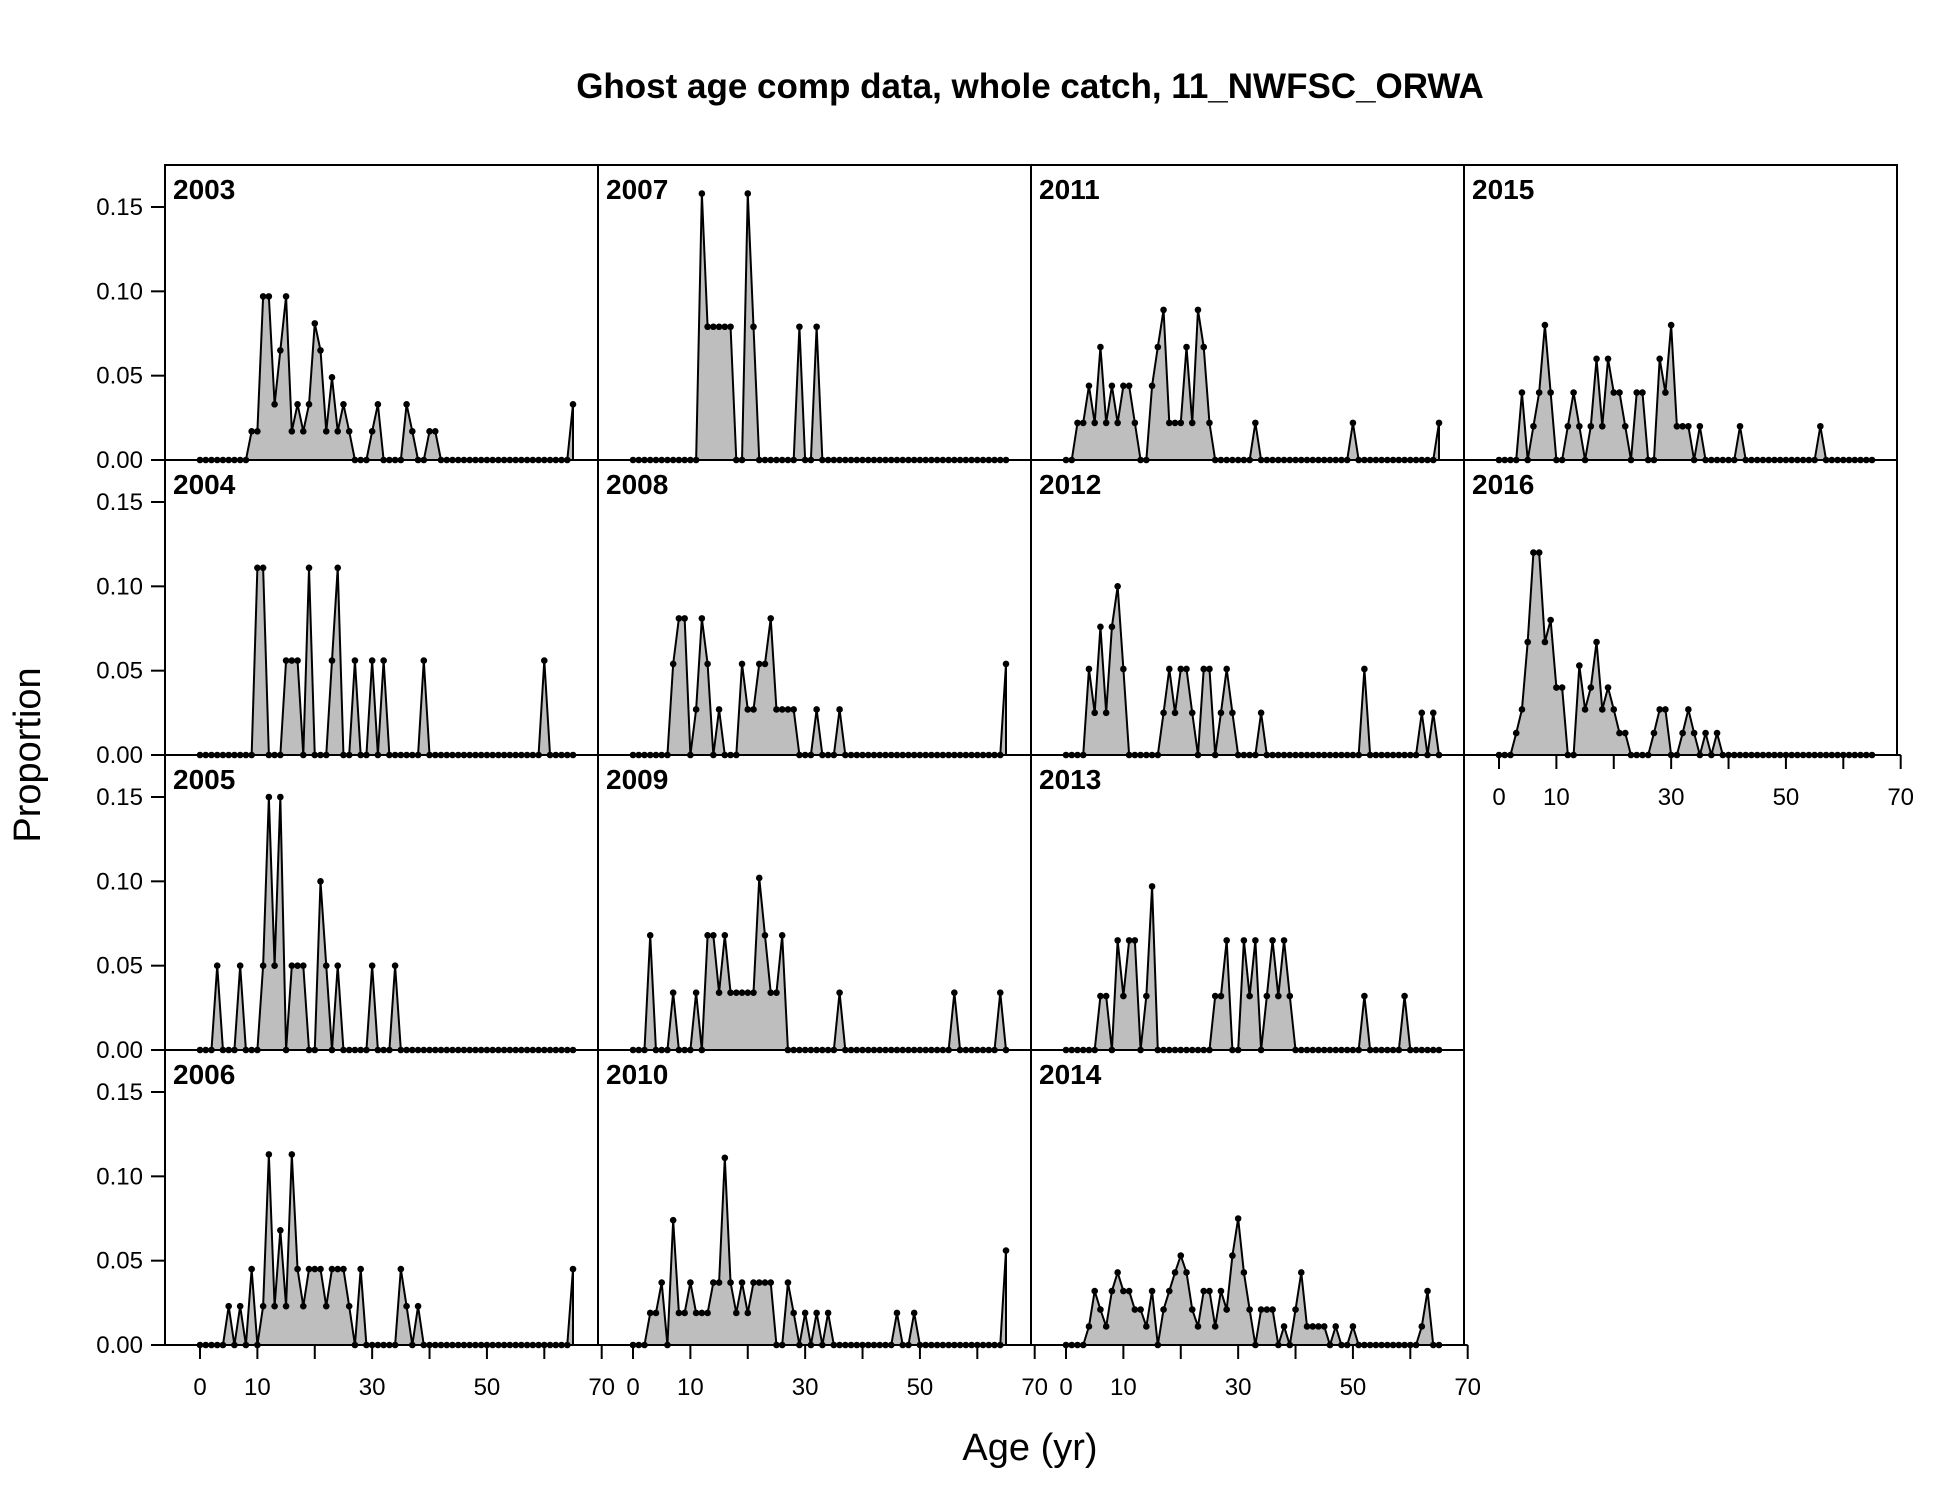  Describe the element at coordinates (119, 502) in the screenshot. I see `y-tick-label: 0.15` at that location.